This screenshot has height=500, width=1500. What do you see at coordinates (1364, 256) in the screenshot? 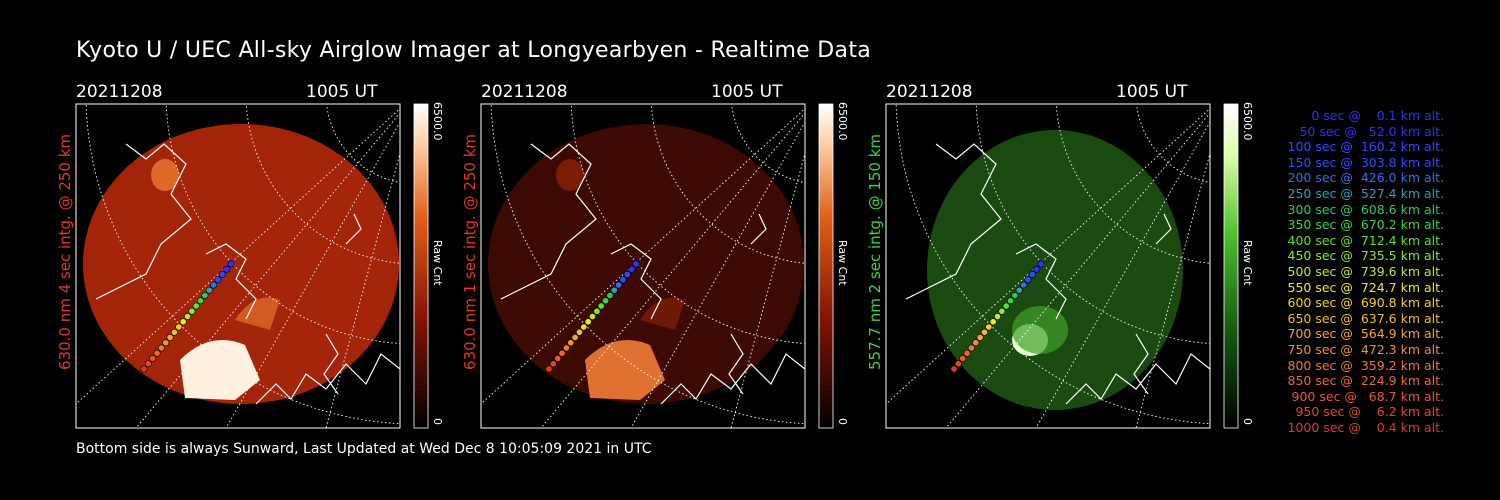
I see `legend-entry-450s: 450 sec @ 735.5 km alt.` at bounding box center [1364, 256].